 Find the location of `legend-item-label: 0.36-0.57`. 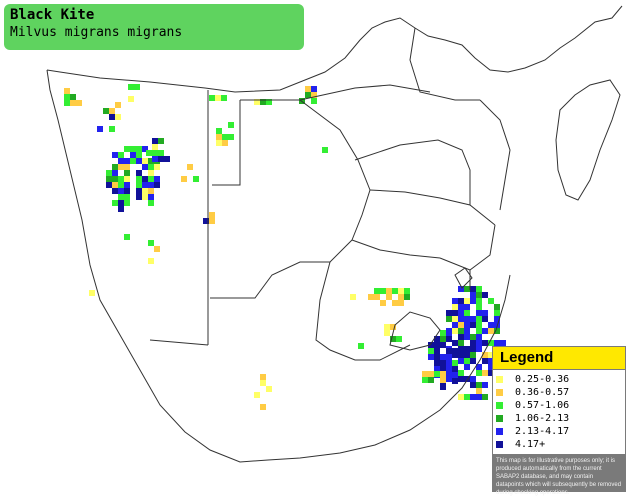

legend-item-label: 0.36-0.57 is located at coordinates (542, 392).